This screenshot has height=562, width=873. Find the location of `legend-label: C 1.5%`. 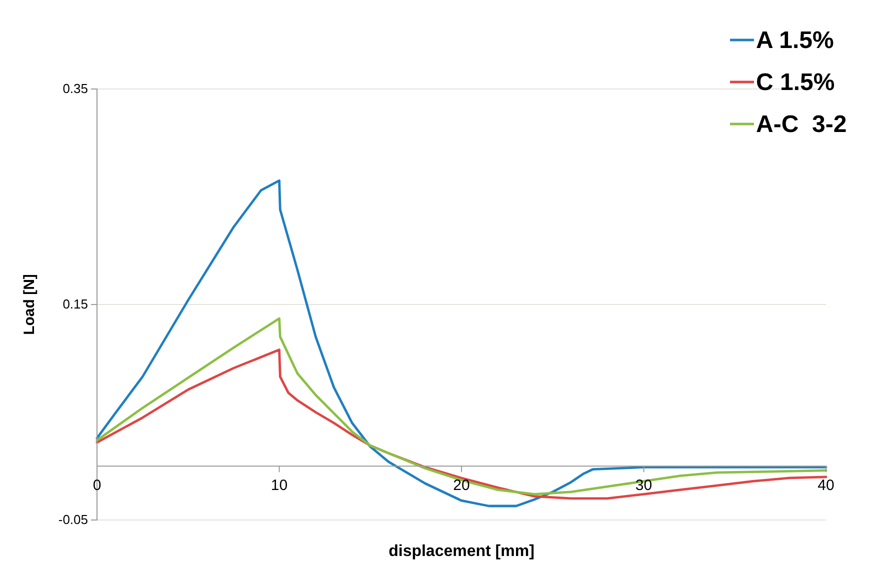

legend-label: C 1.5% is located at coordinates (795, 82).